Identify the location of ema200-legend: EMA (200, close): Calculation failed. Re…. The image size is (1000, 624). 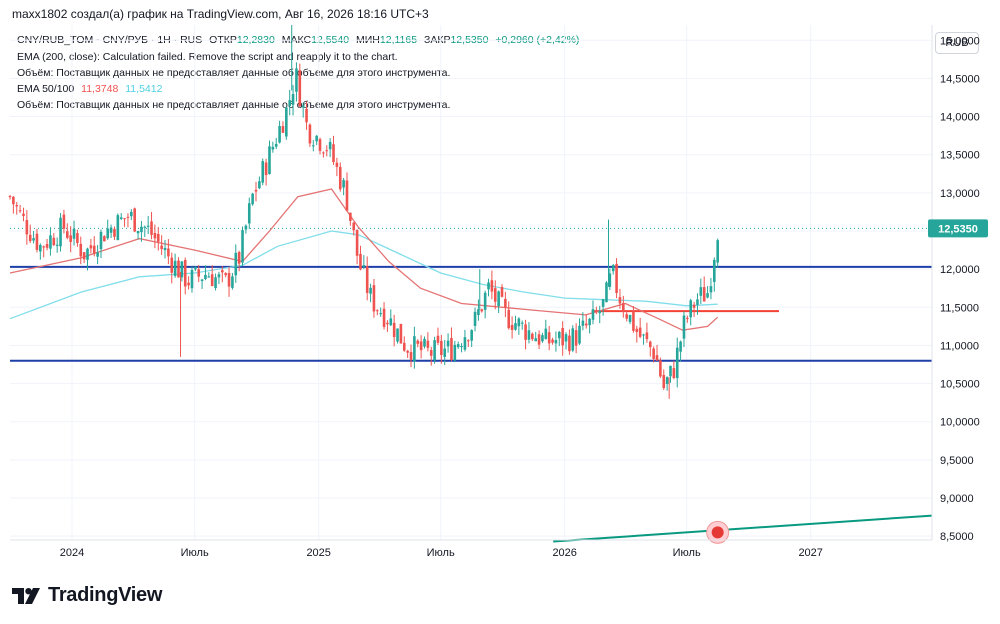
(207, 57).